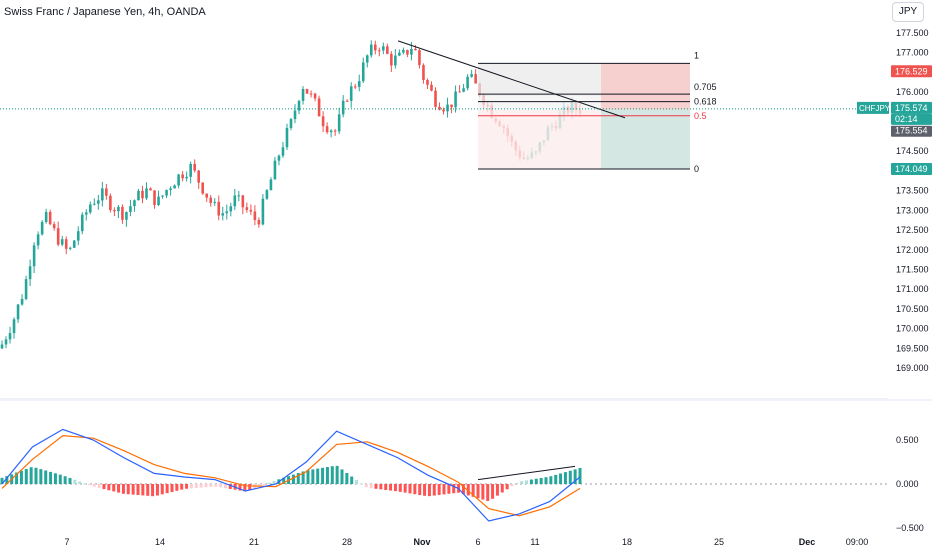 Image resolution: width=932 pixels, height=555 pixels. Describe the element at coordinates (912, 210) in the screenshot. I see `price-tick-label: 173.000` at that location.